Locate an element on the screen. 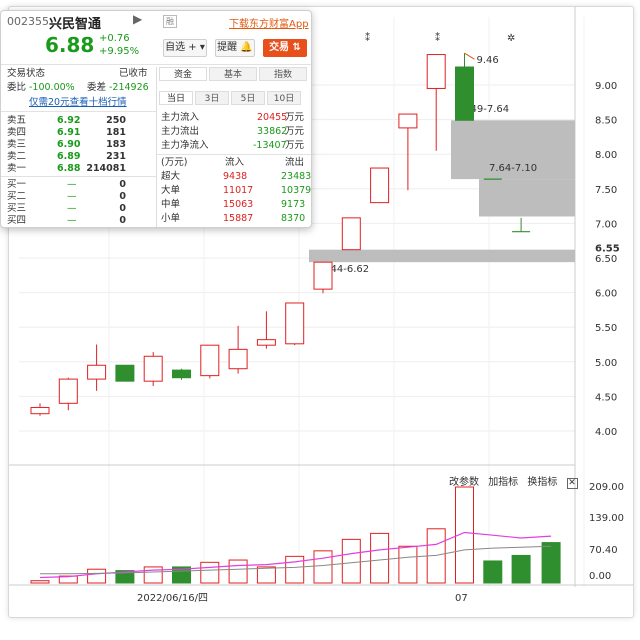  swap-icon: ⇅ is located at coordinates (296, 47).